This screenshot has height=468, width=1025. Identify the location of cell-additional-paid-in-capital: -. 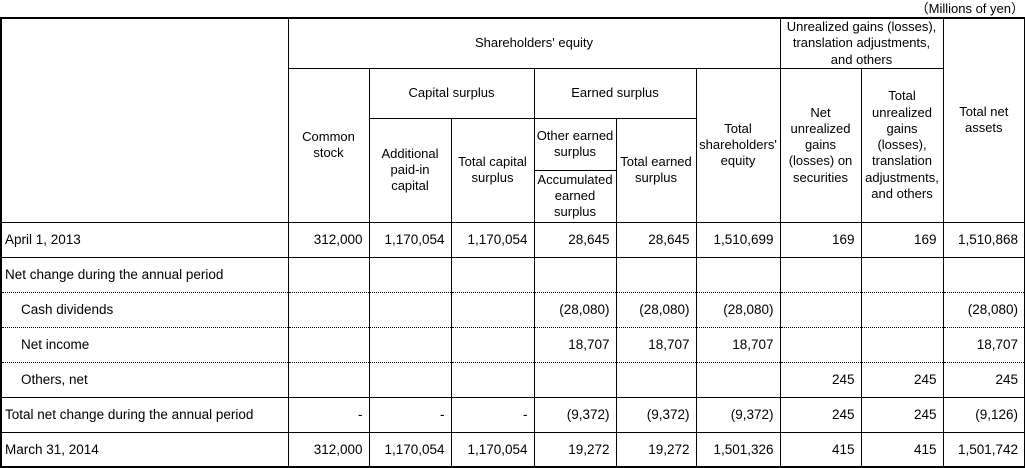
(410, 414).